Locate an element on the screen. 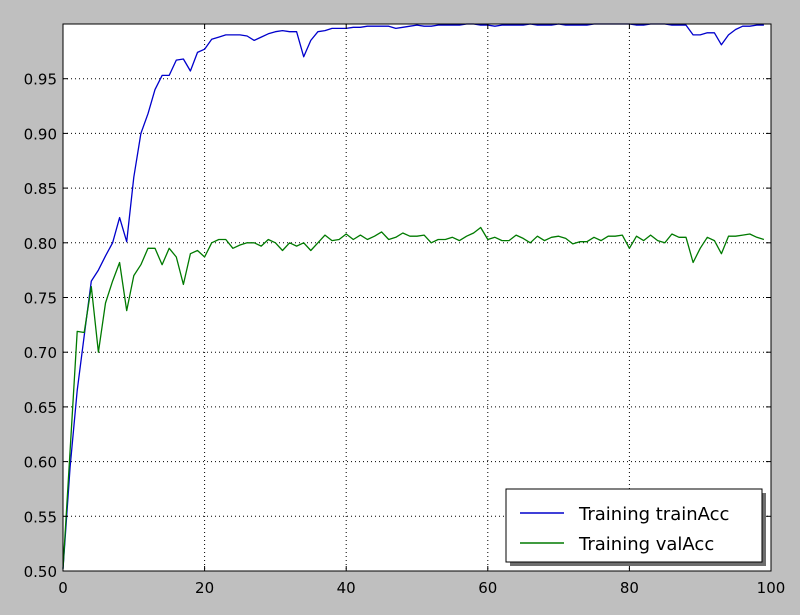 This screenshot has width=800, height=615. y-tick-label: 0.50 is located at coordinates (40, 572).